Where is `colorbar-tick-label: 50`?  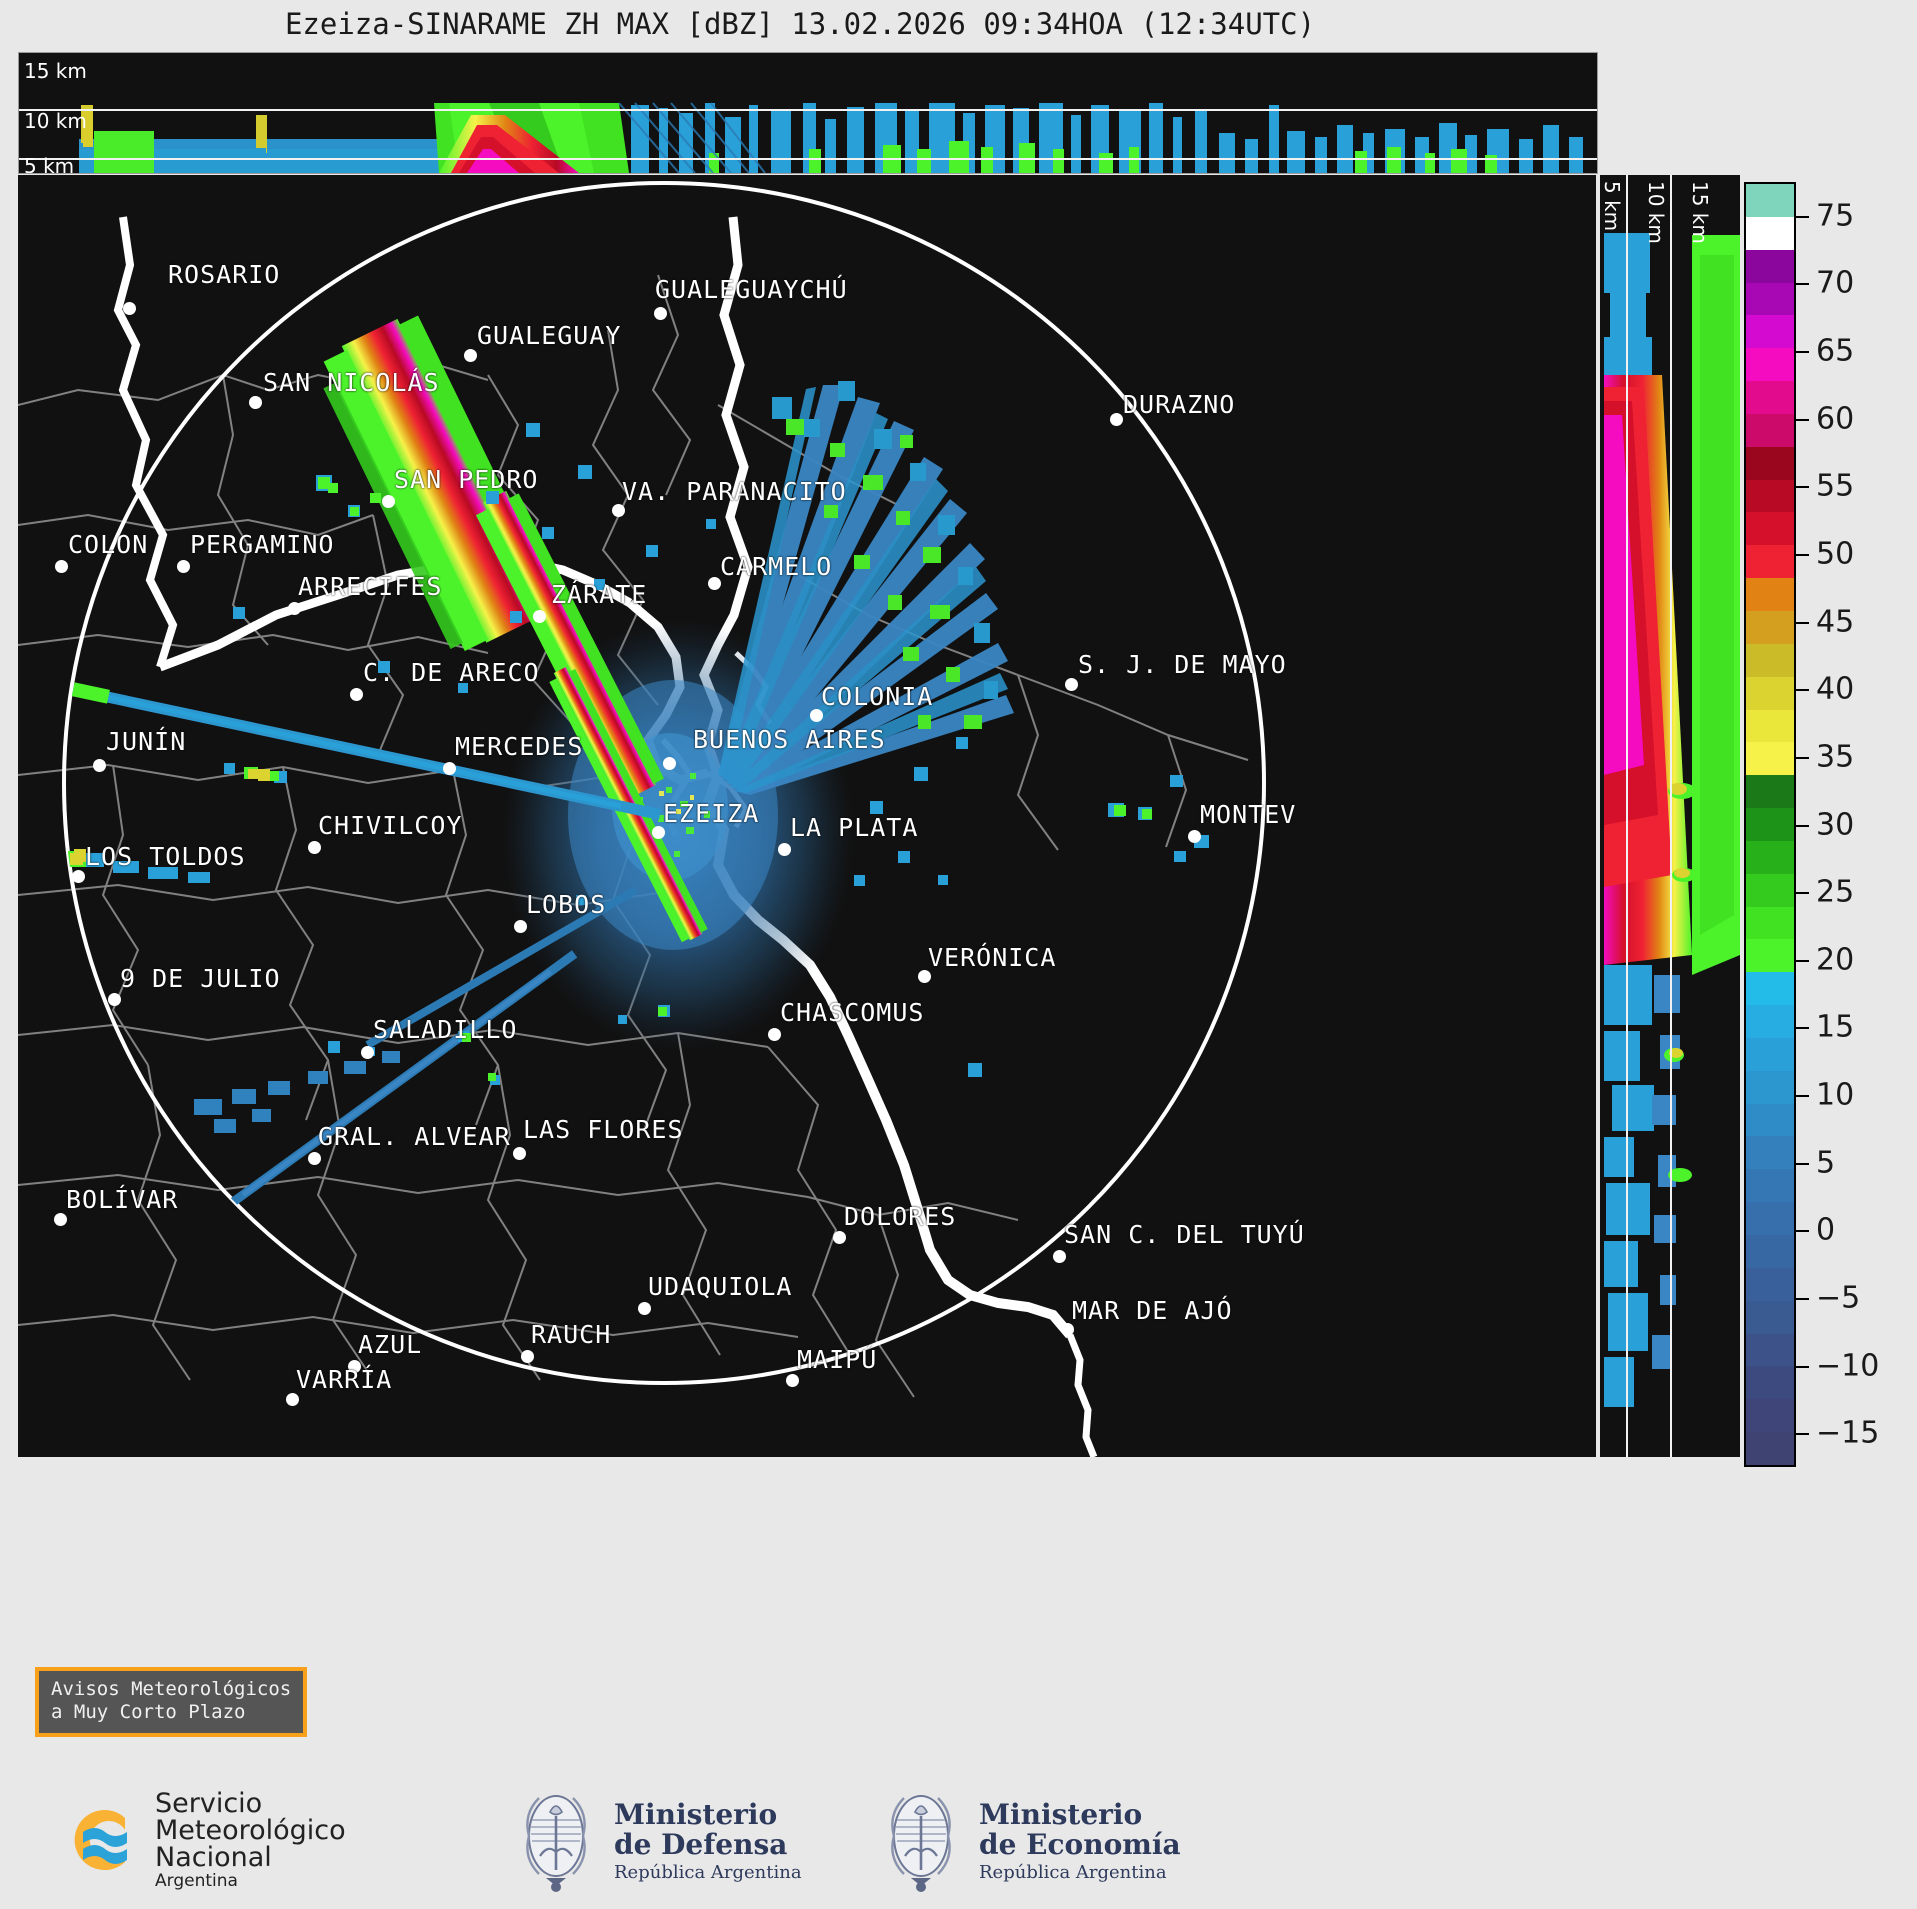
colorbar-tick-label: 50 is located at coordinates (1835, 554).